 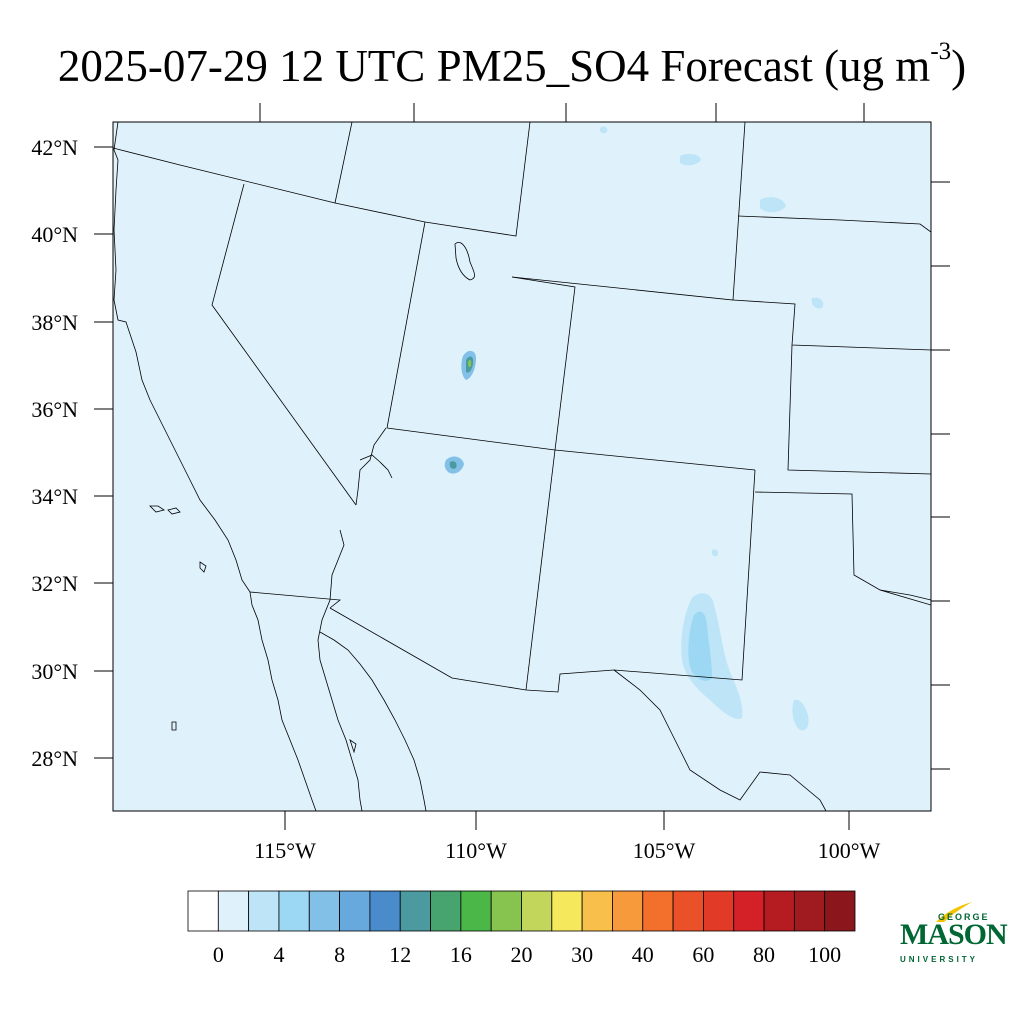 I want to click on border-ks-ok, so click(x=859, y=409).